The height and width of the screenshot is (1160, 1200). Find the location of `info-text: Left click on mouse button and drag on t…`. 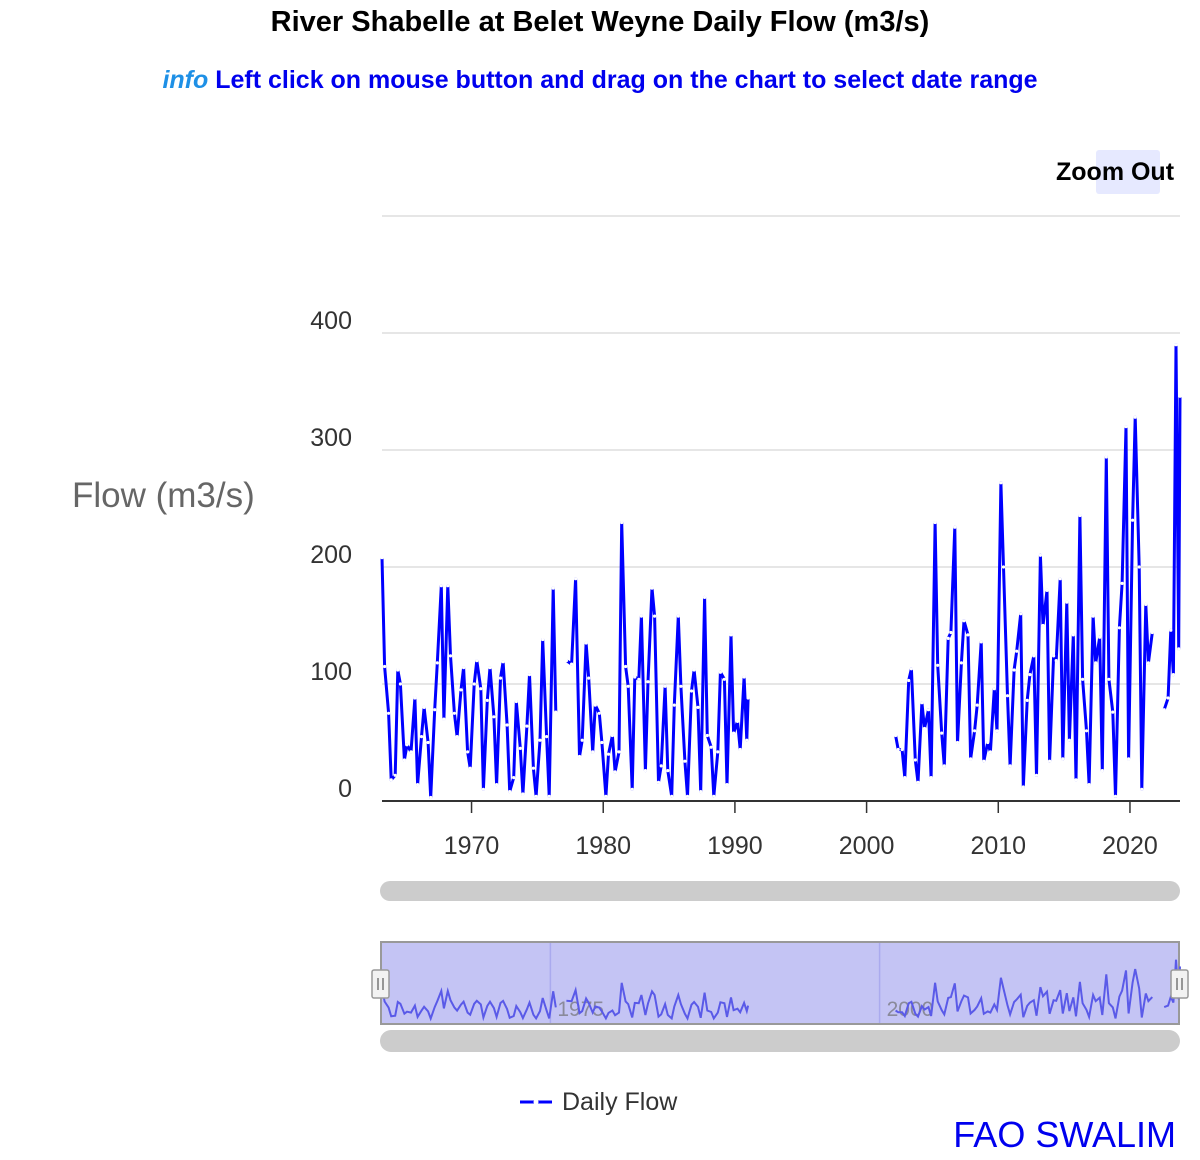

info-text: Left click on mouse button and drag on t… is located at coordinates (626, 80).